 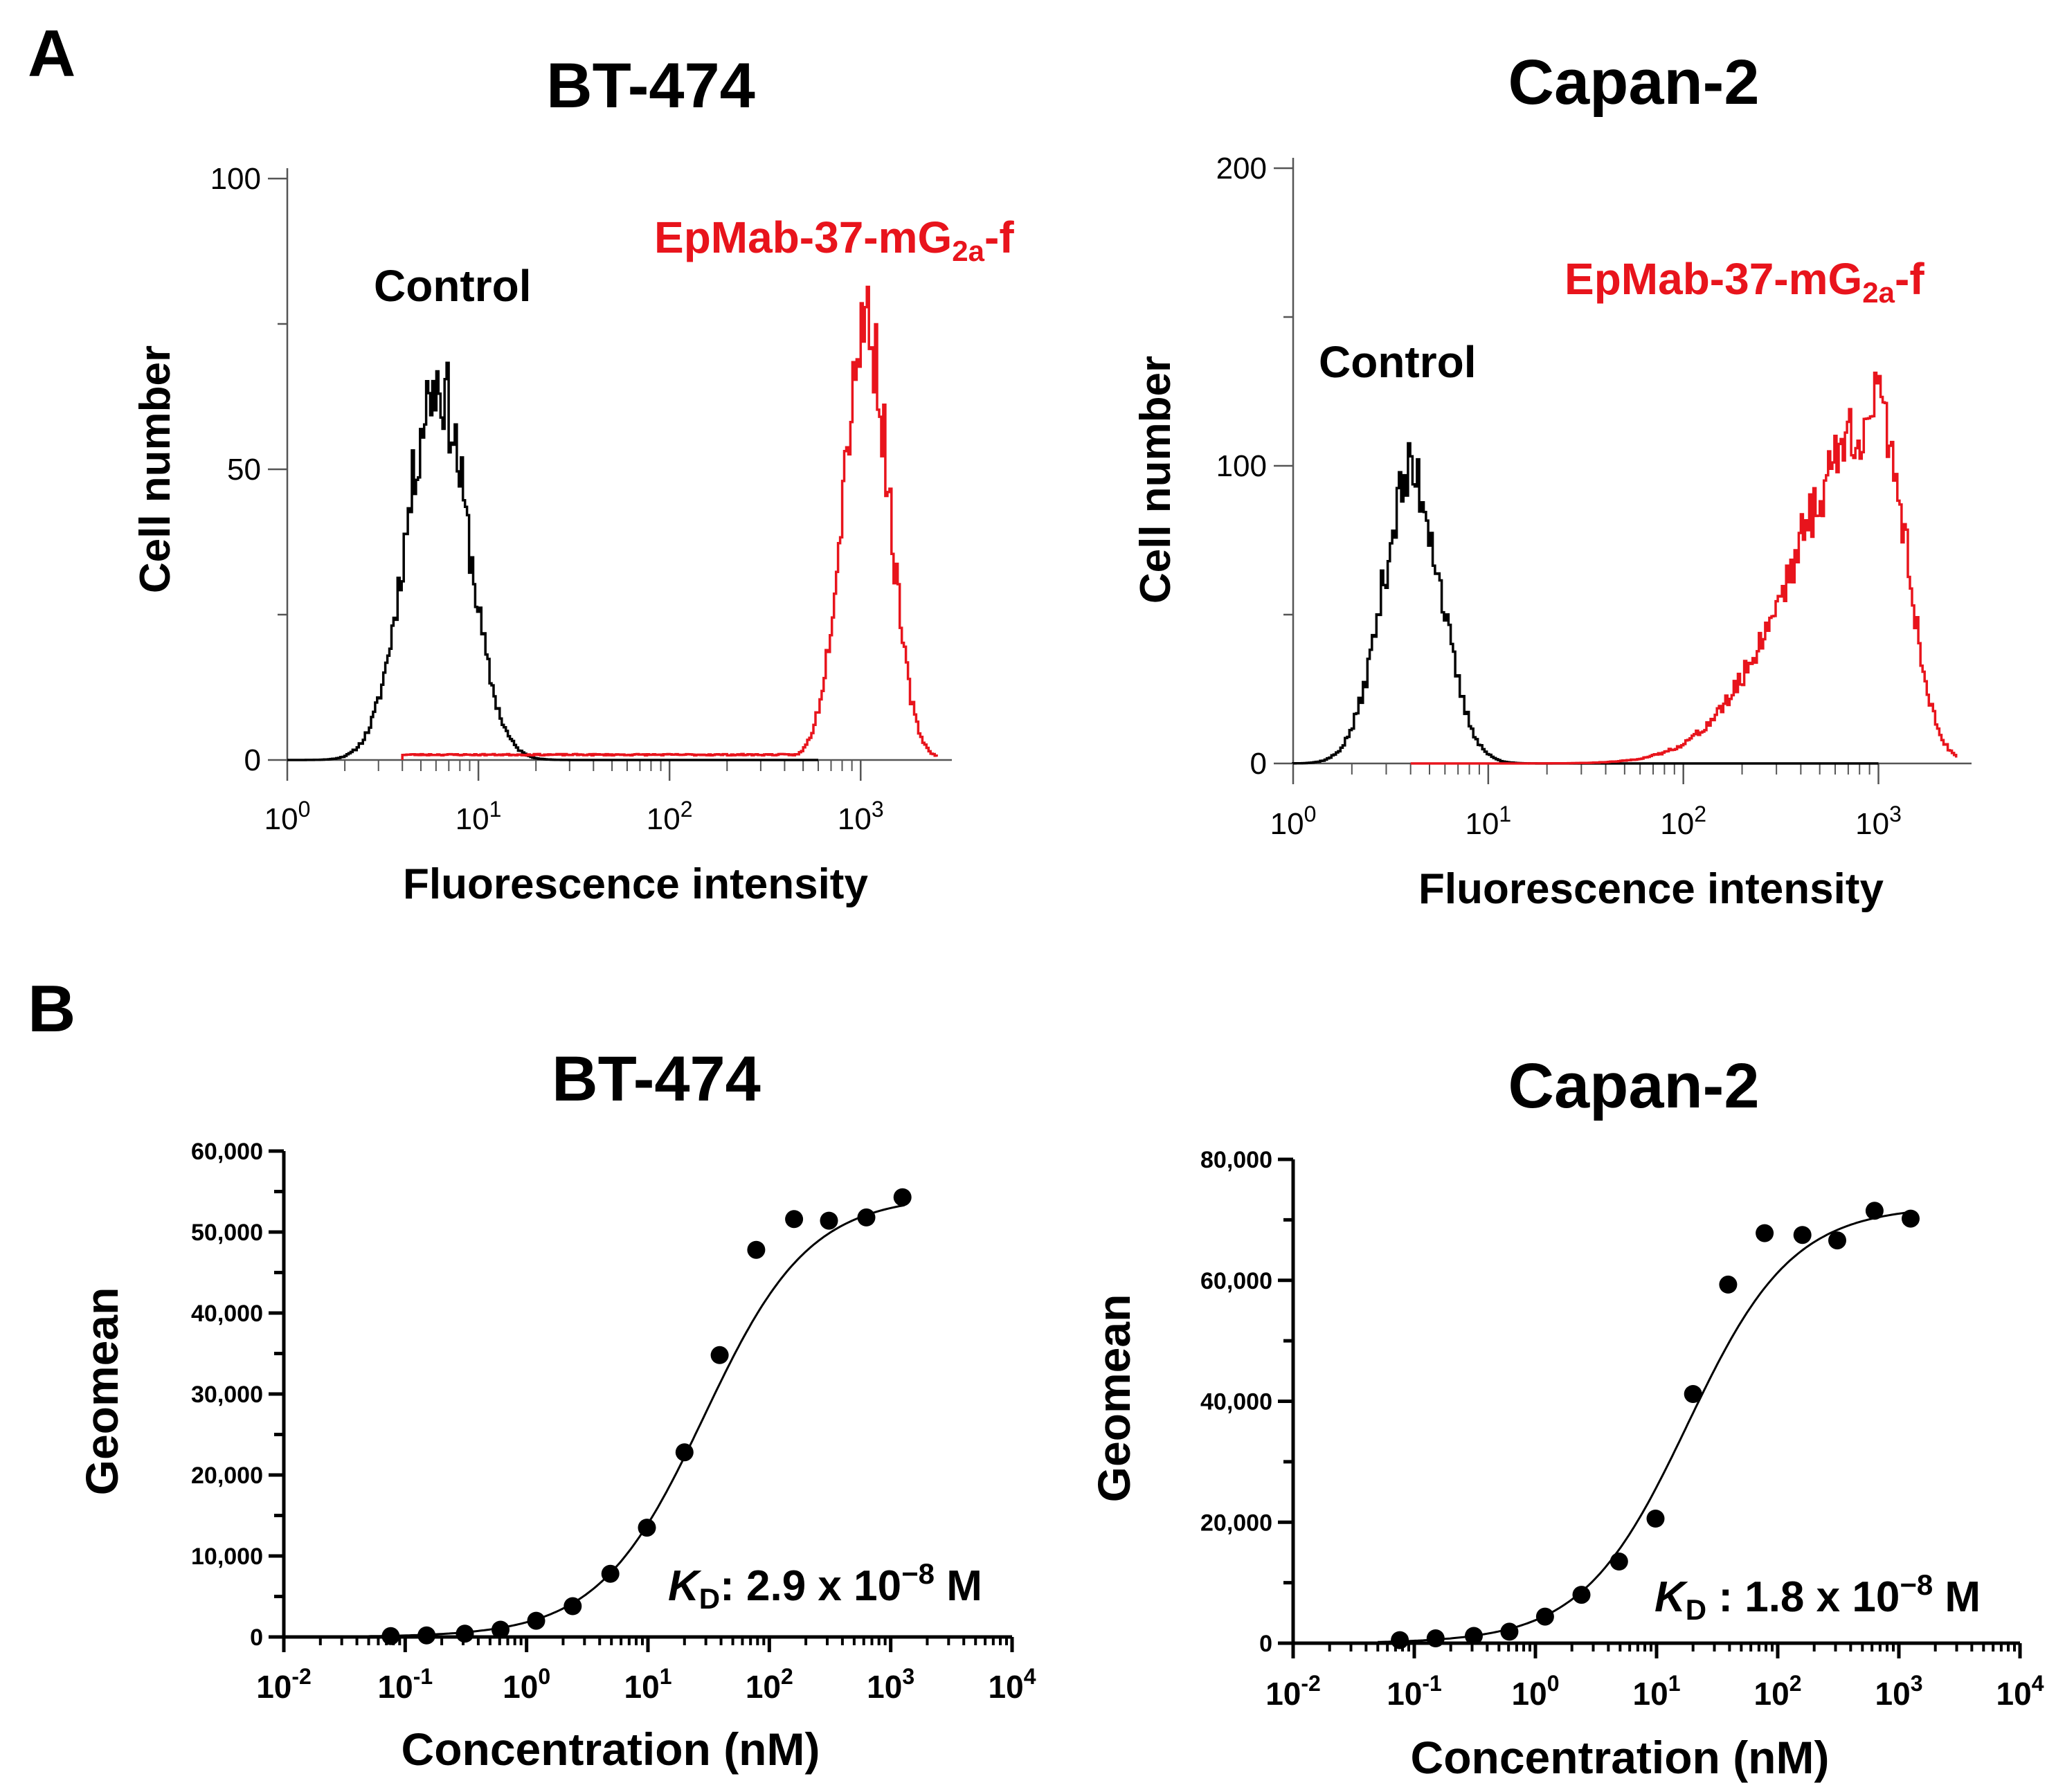 What do you see at coordinates (235, 179) in the screenshot?
I see `y-tick-label: 100` at bounding box center [235, 179].